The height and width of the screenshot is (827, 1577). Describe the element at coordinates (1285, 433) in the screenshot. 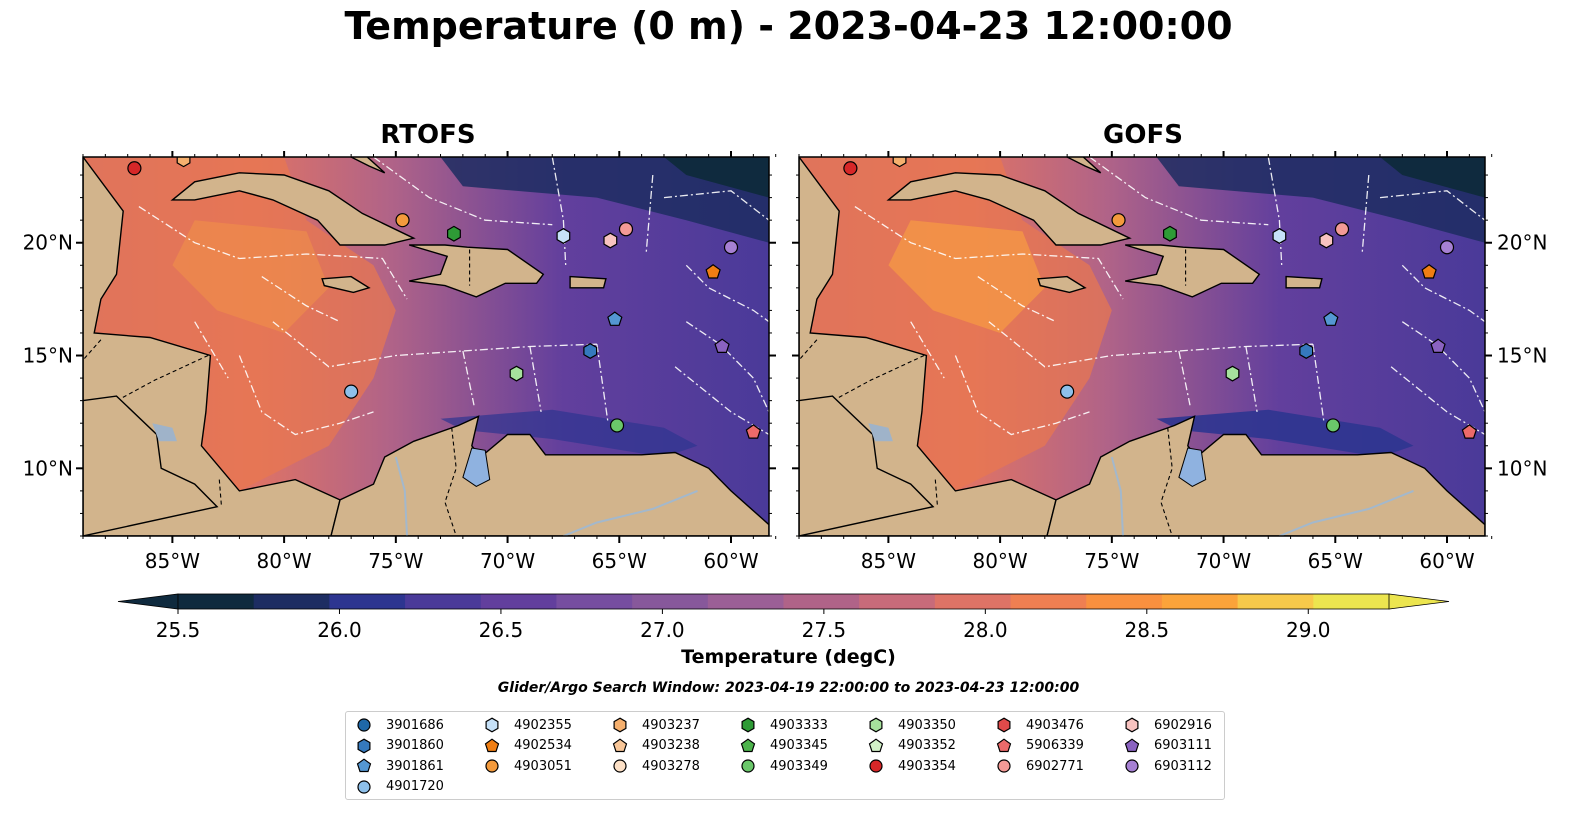

I see `upwelling-region` at that location.